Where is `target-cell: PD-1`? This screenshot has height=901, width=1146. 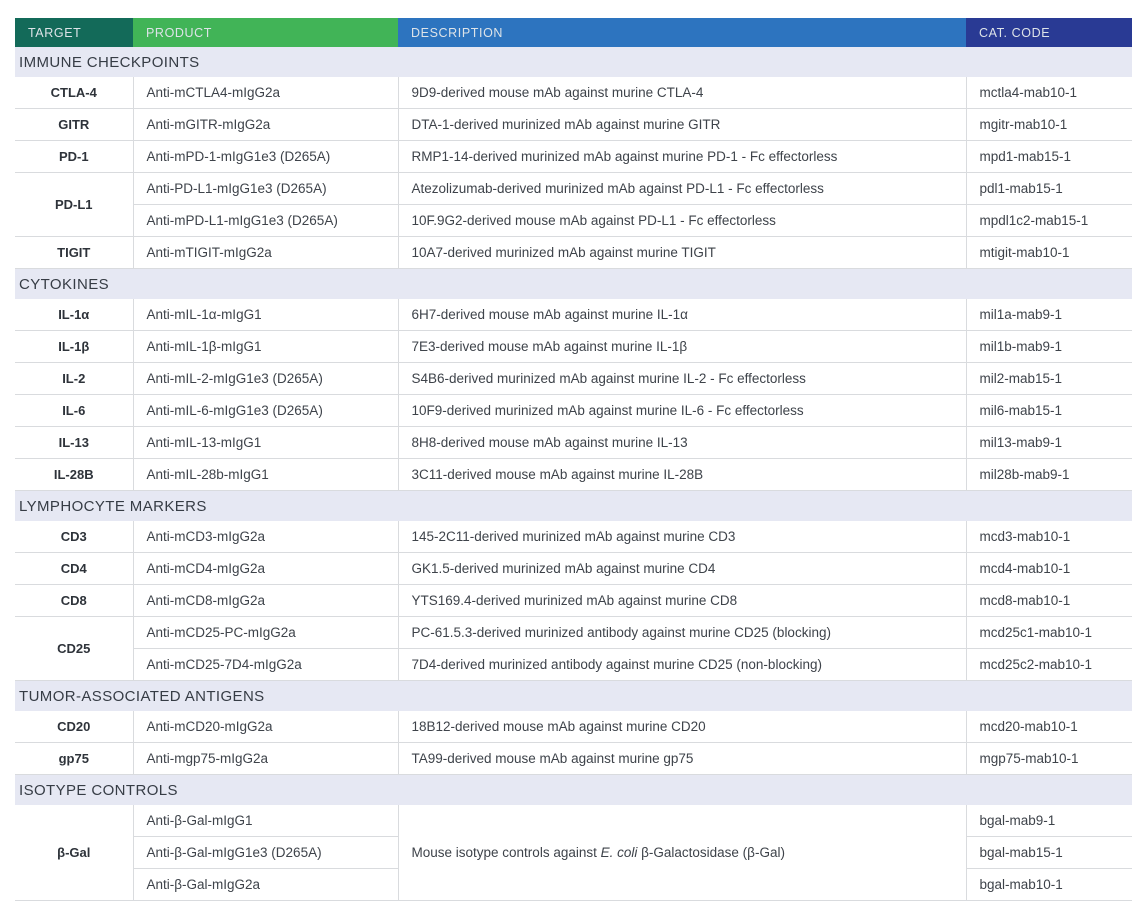 target-cell: PD-1 is located at coordinates (74, 156).